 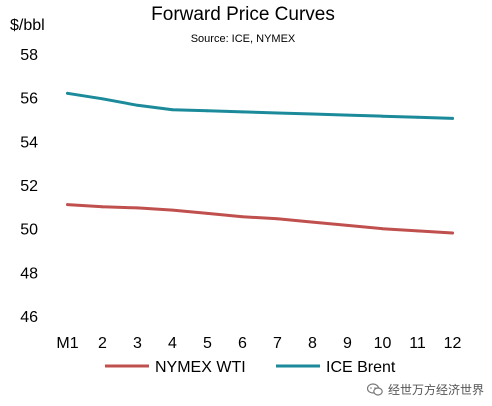 What do you see at coordinates (277, 343) in the screenshot?
I see `x-tick-label: 7` at bounding box center [277, 343].